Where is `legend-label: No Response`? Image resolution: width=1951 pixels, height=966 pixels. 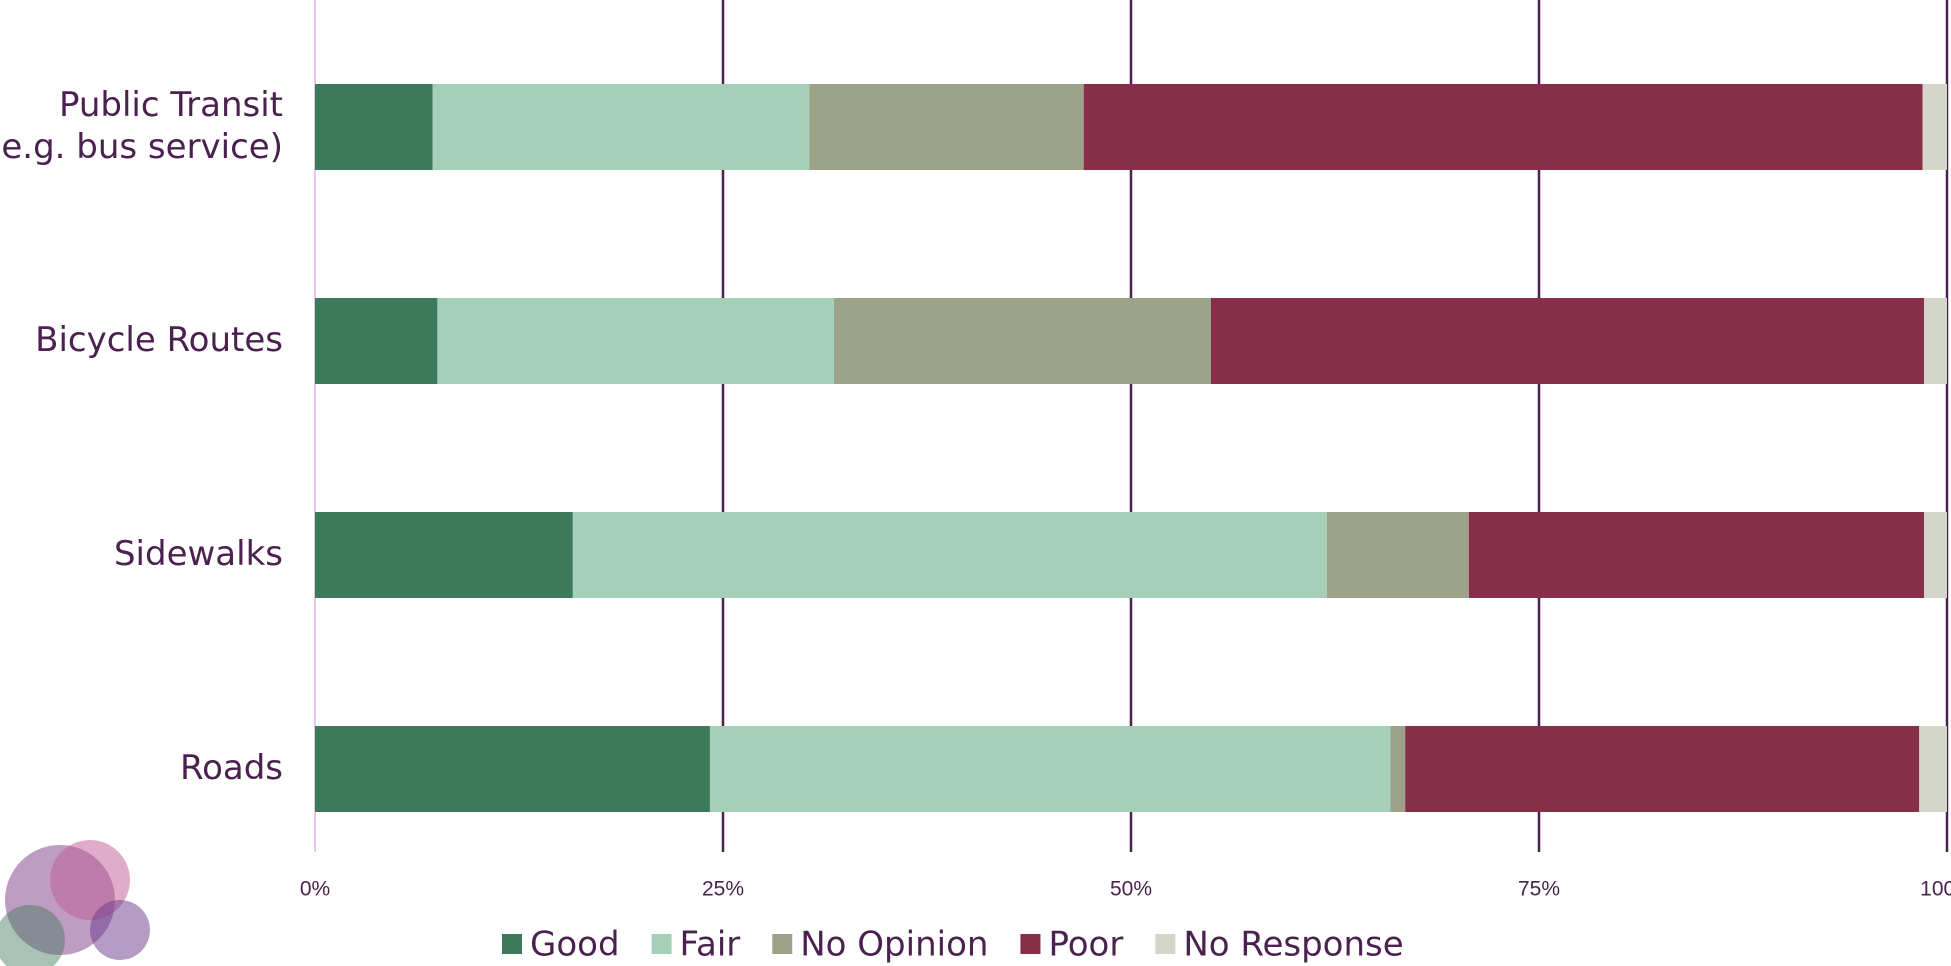
legend-label: No Response is located at coordinates (1293, 945).